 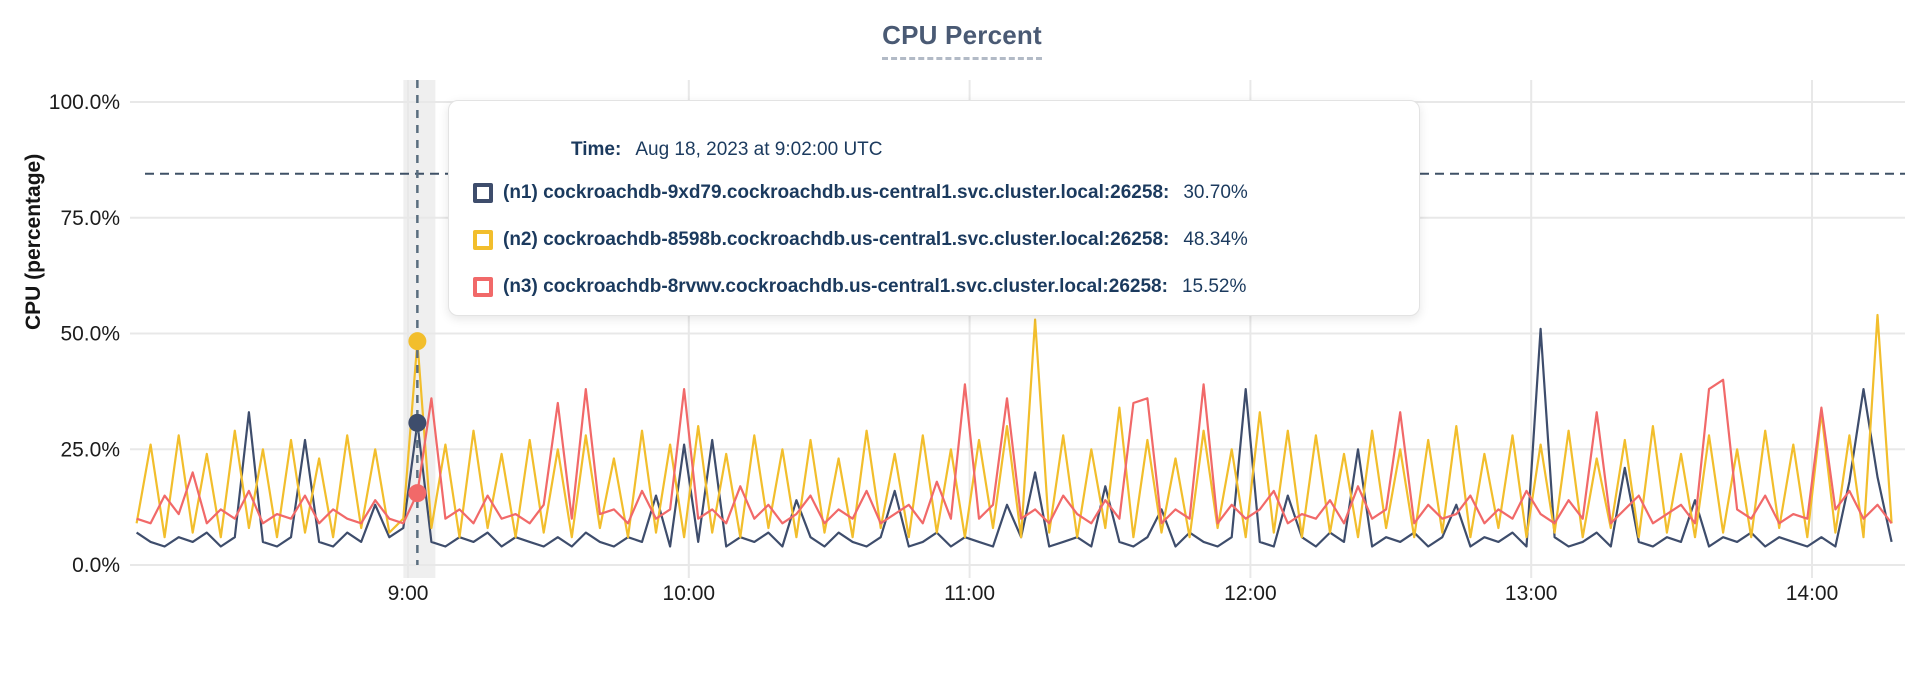 I want to click on chart-title-wrap: CPU Percent, so click(x=962, y=40).